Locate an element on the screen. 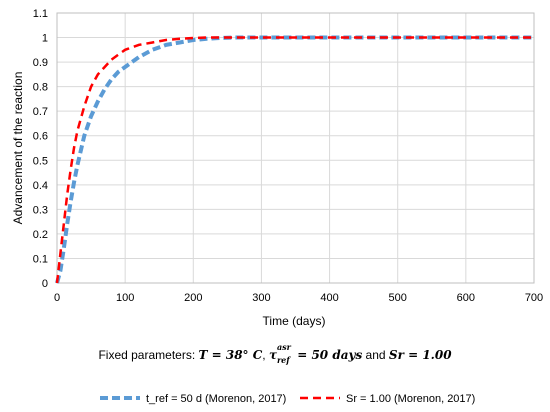  y-tick-label: 0.7 is located at coordinates (40, 112).